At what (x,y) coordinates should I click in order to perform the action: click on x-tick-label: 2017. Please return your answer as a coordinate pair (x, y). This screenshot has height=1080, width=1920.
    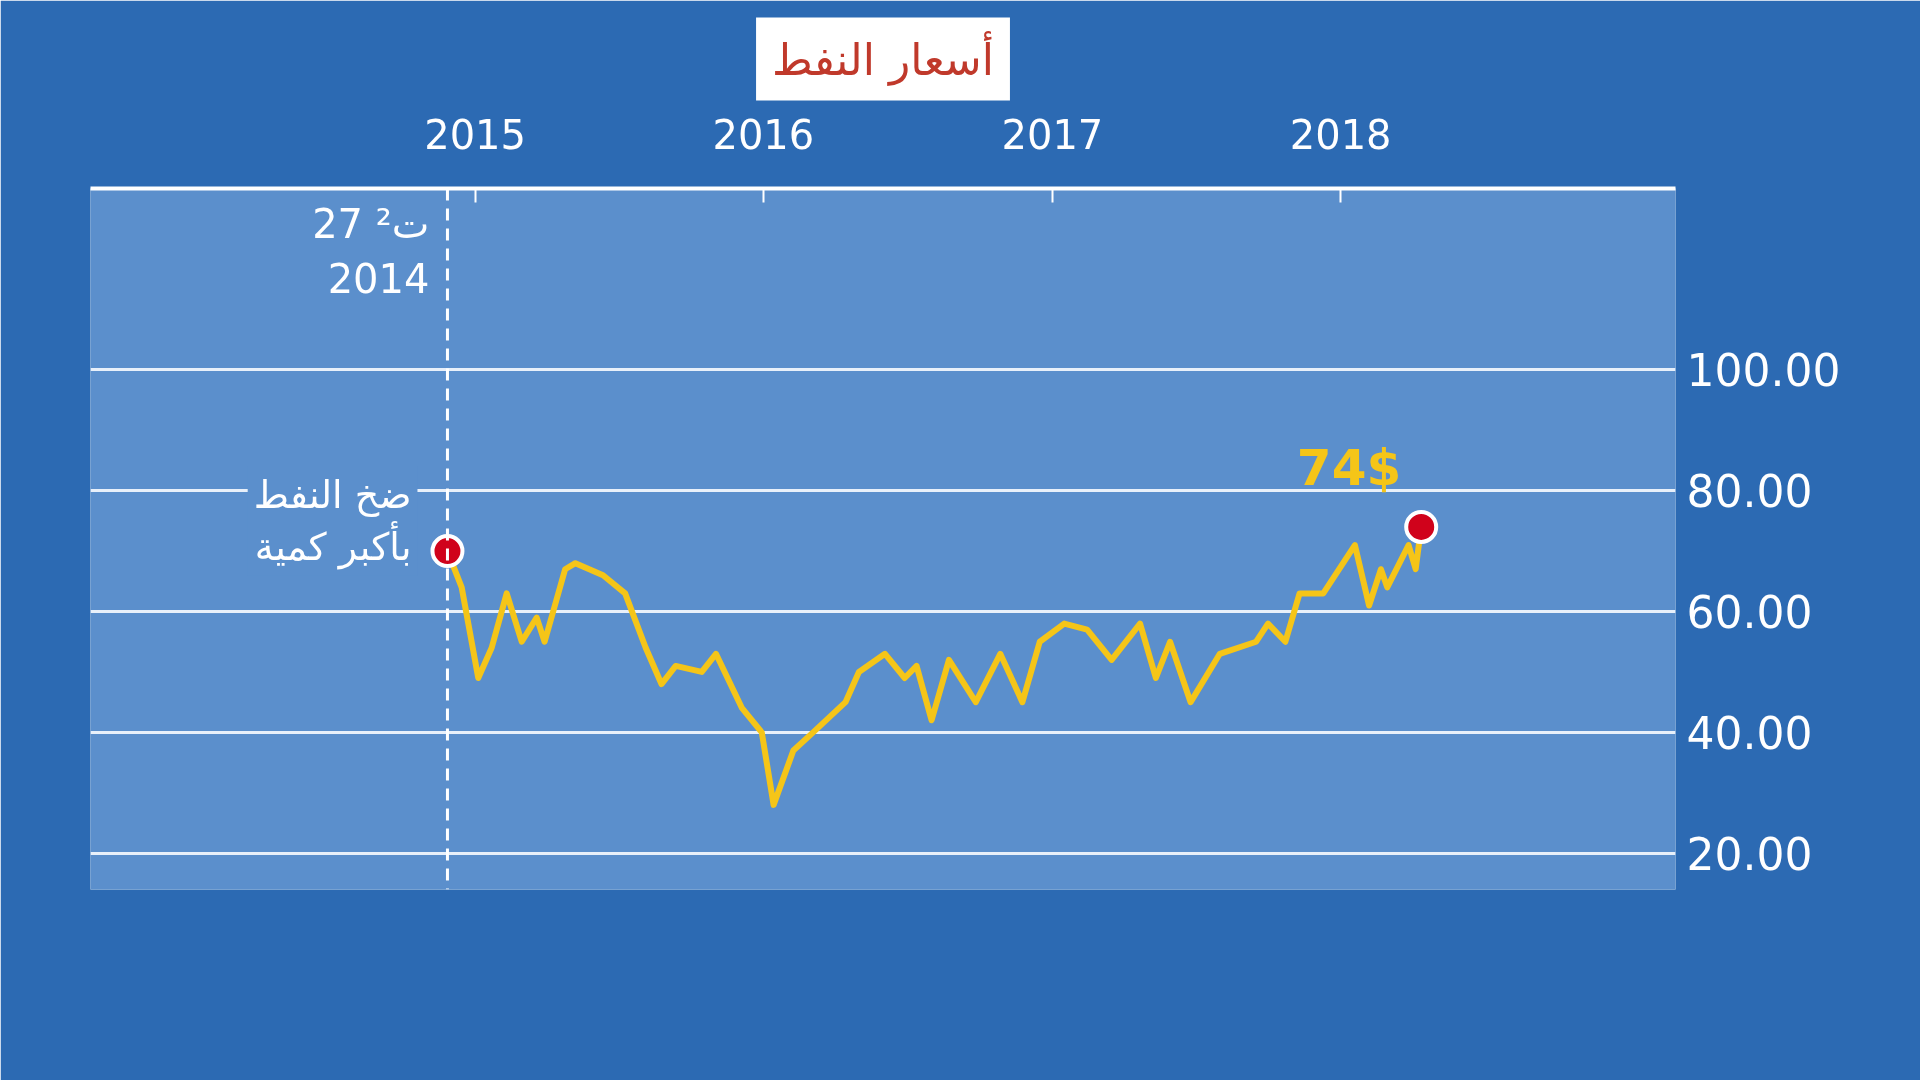
    Looking at the image, I should click on (1052, 134).